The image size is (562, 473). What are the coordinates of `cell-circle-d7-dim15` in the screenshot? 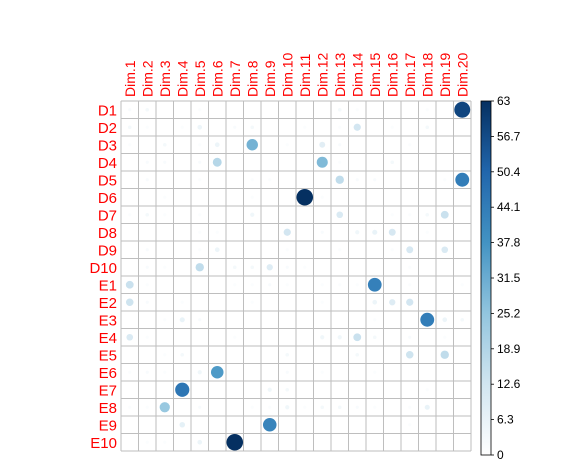 It's located at (375, 215).